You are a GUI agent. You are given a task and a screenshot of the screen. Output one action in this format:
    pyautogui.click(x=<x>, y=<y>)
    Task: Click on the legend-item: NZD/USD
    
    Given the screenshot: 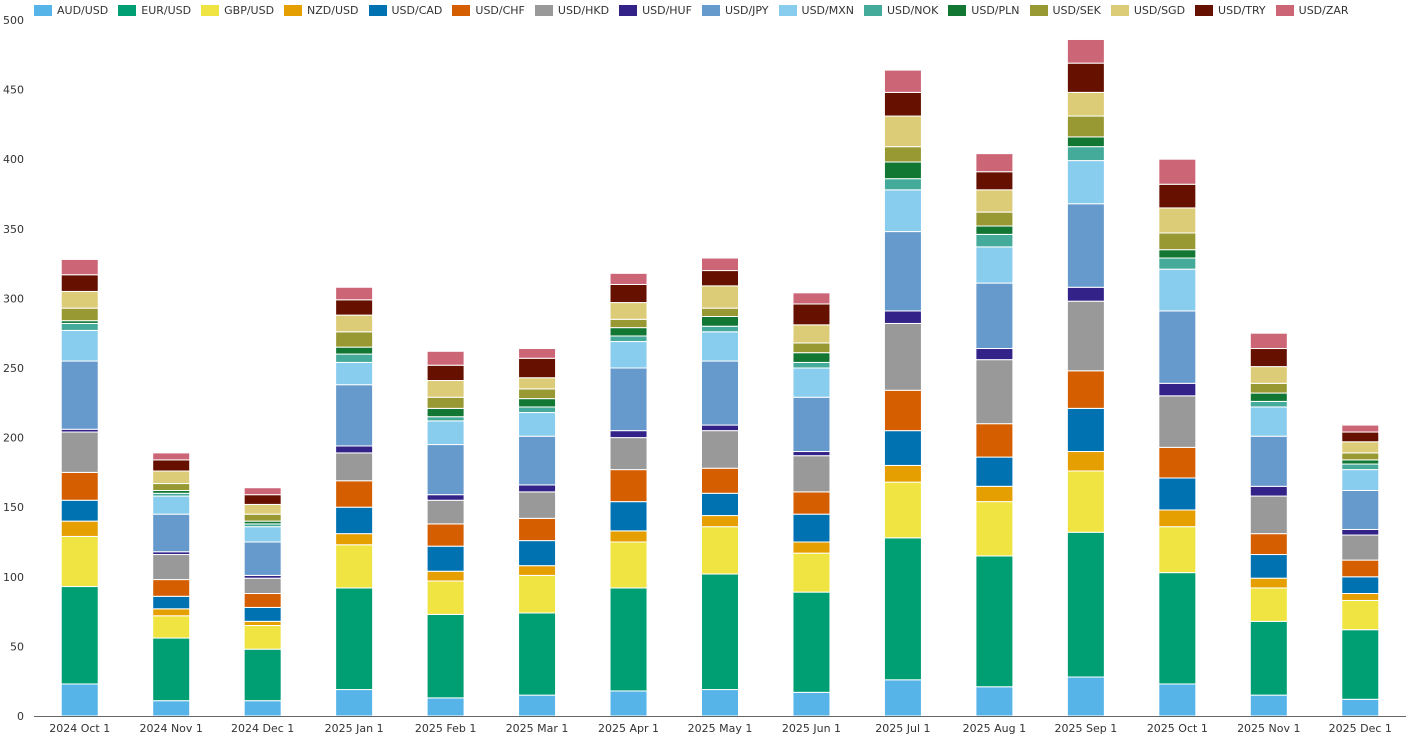 What is the action you would take?
    pyautogui.click(x=321, y=10)
    